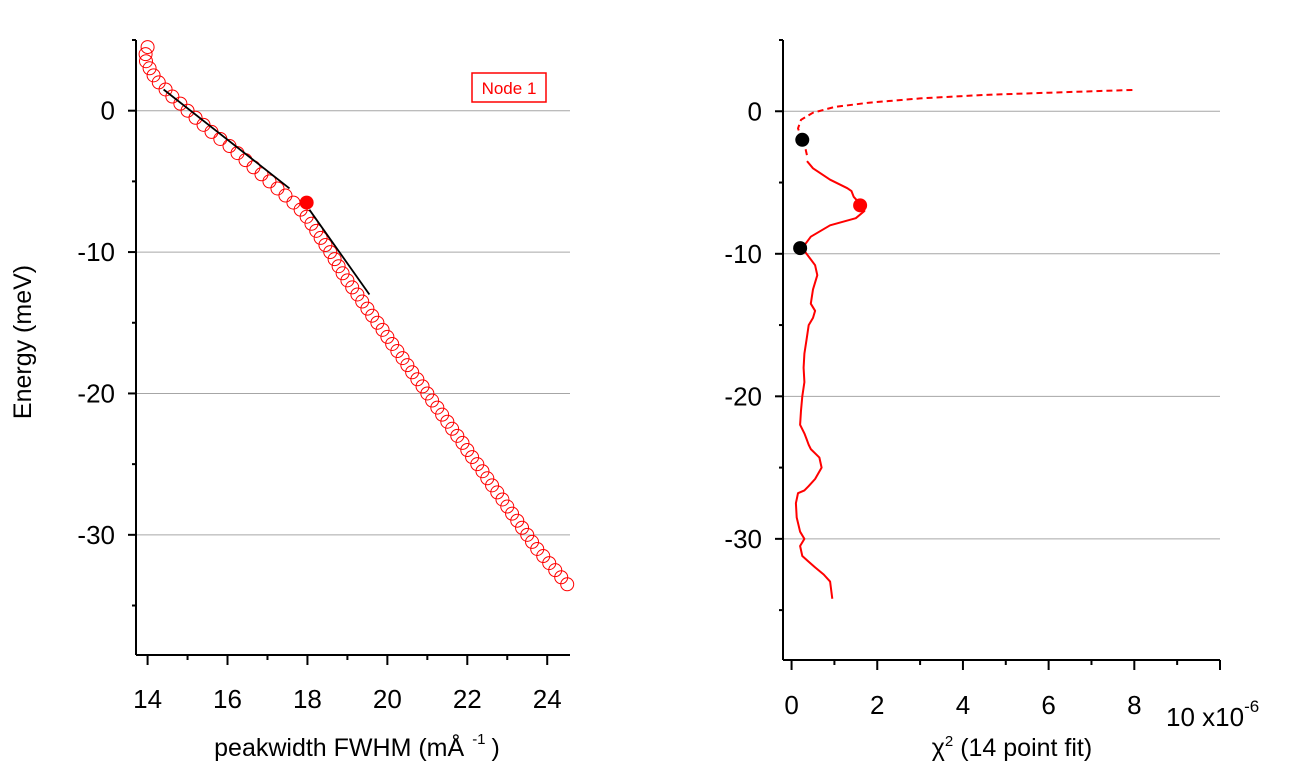 Image resolution: width=1300 pixels, height=766 pixels. What do you see at coordinates (387, 699) in the screenshot?
I see `left-x-tick-label: 20` at bounding box center [387, 699].